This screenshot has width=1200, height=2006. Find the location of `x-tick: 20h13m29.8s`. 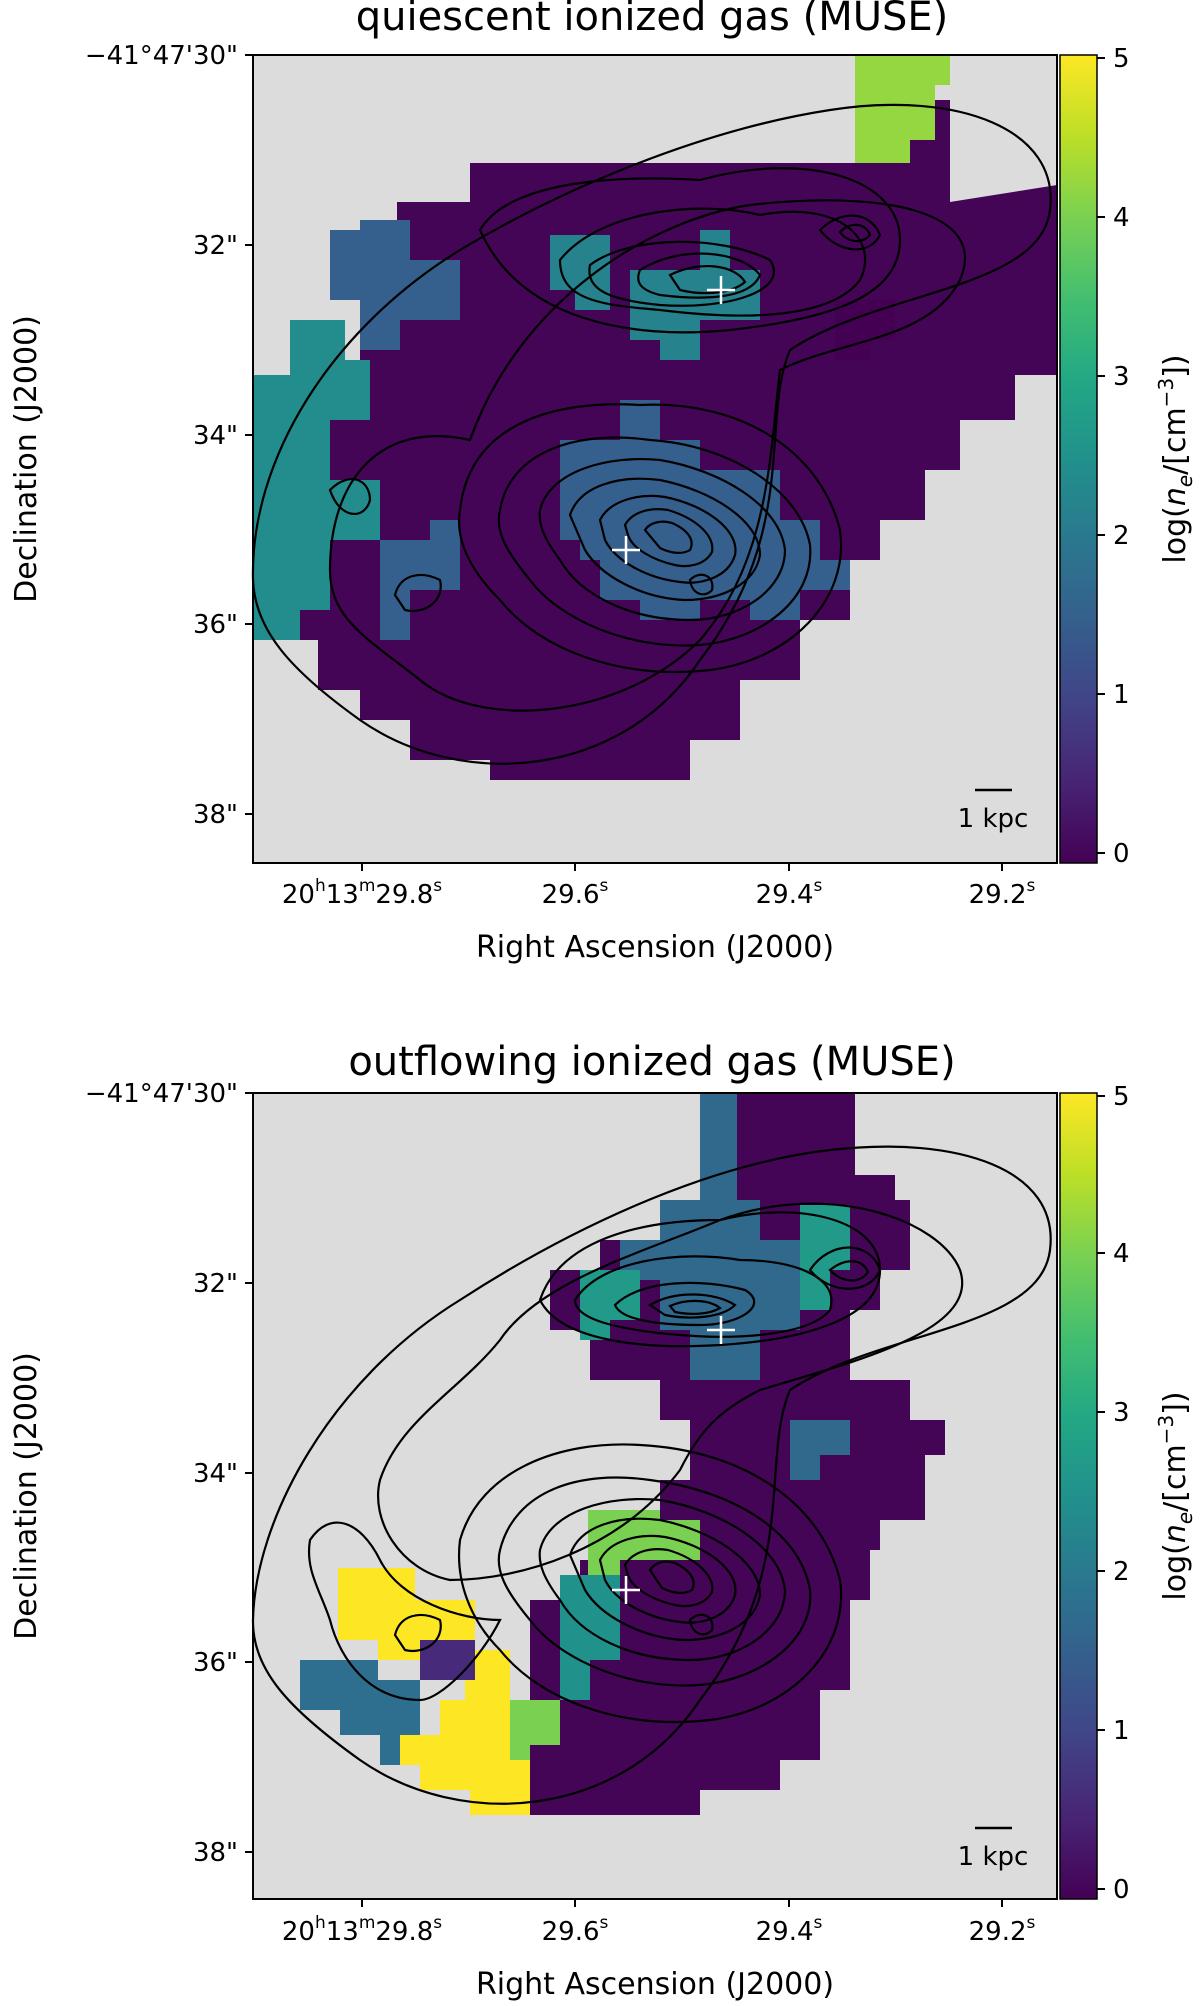

x-tick: 20h13m29.8s is located at coordinates (362, 1923).